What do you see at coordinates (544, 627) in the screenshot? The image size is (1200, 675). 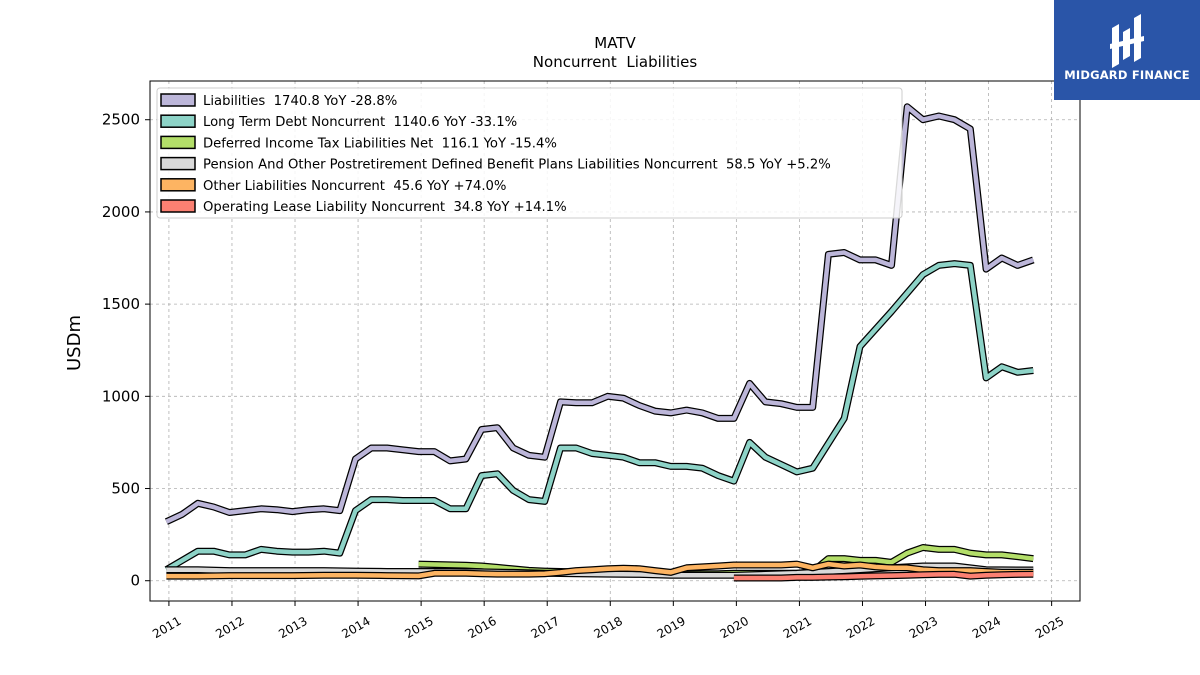 I see `x-tick-label: 2017` at bounding box center [544, 627].